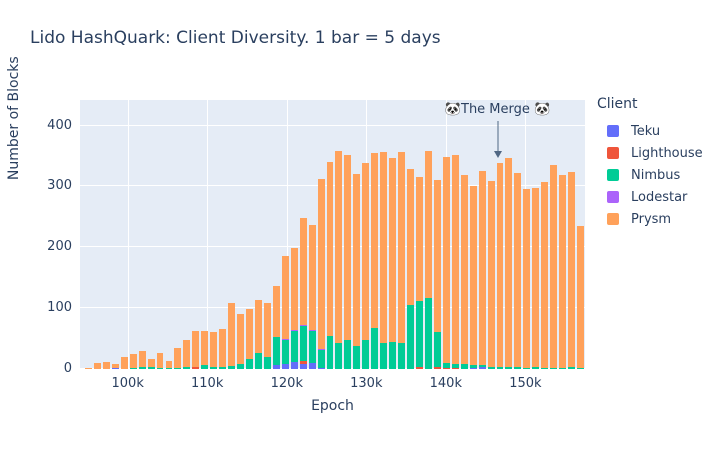  What do you see at coordinates (650, 175) in the screenshot?
I see `legend-item-nimbus: Nimbus` at bounding box center [650, 175].